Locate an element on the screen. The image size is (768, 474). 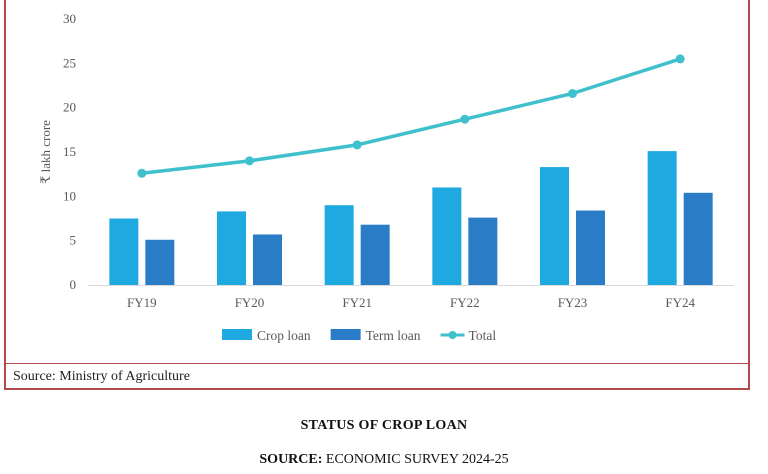
y-tick-label: 15 is located at coordinates (69, 151).